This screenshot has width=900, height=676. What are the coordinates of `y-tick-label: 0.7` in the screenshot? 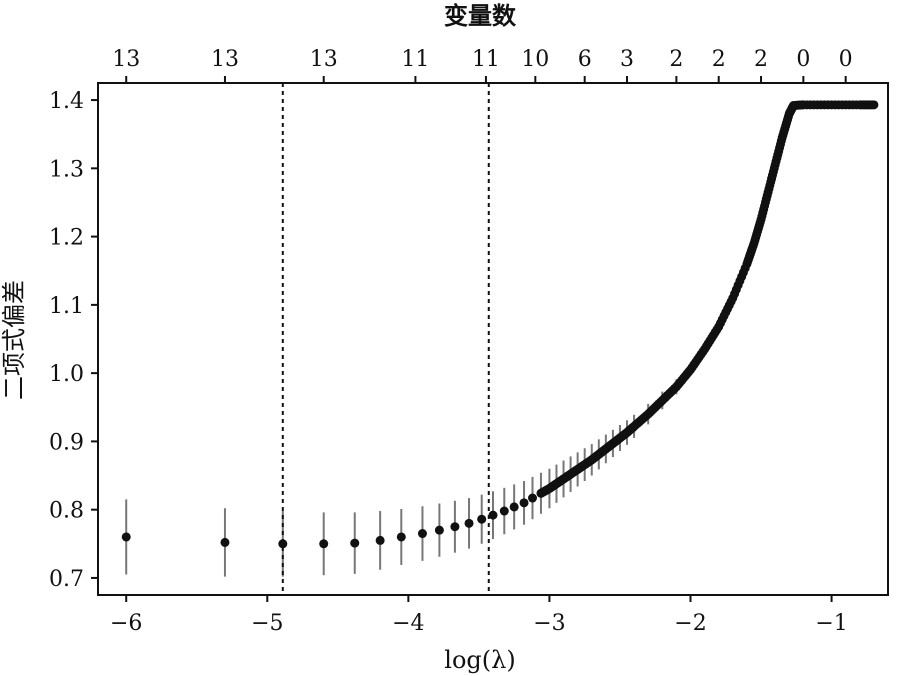 It's located at (66, 579).